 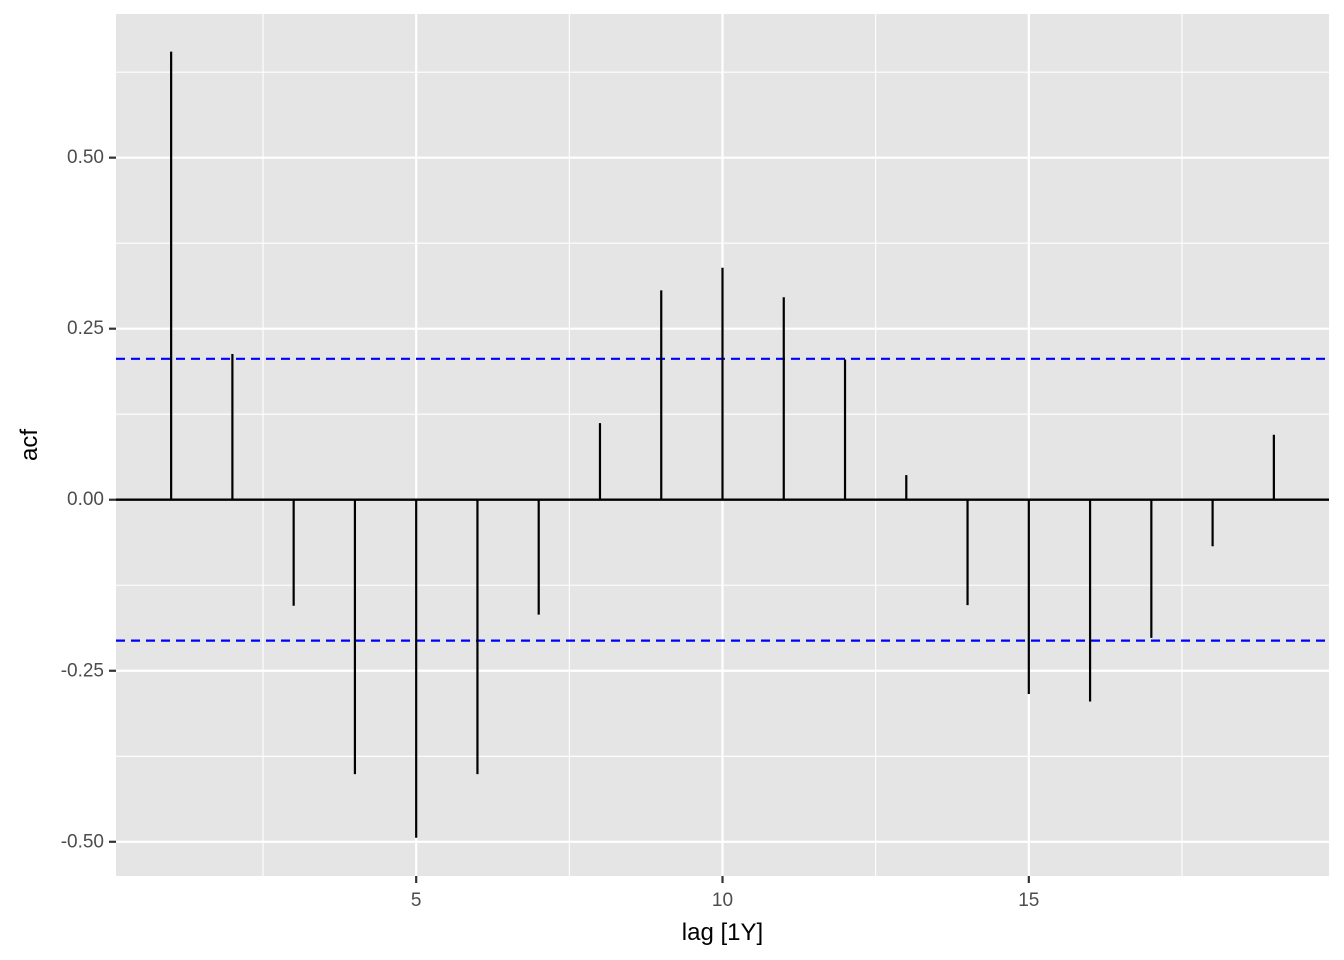 I want to click on x-tick-label: 10, so click(x=722, y=900).